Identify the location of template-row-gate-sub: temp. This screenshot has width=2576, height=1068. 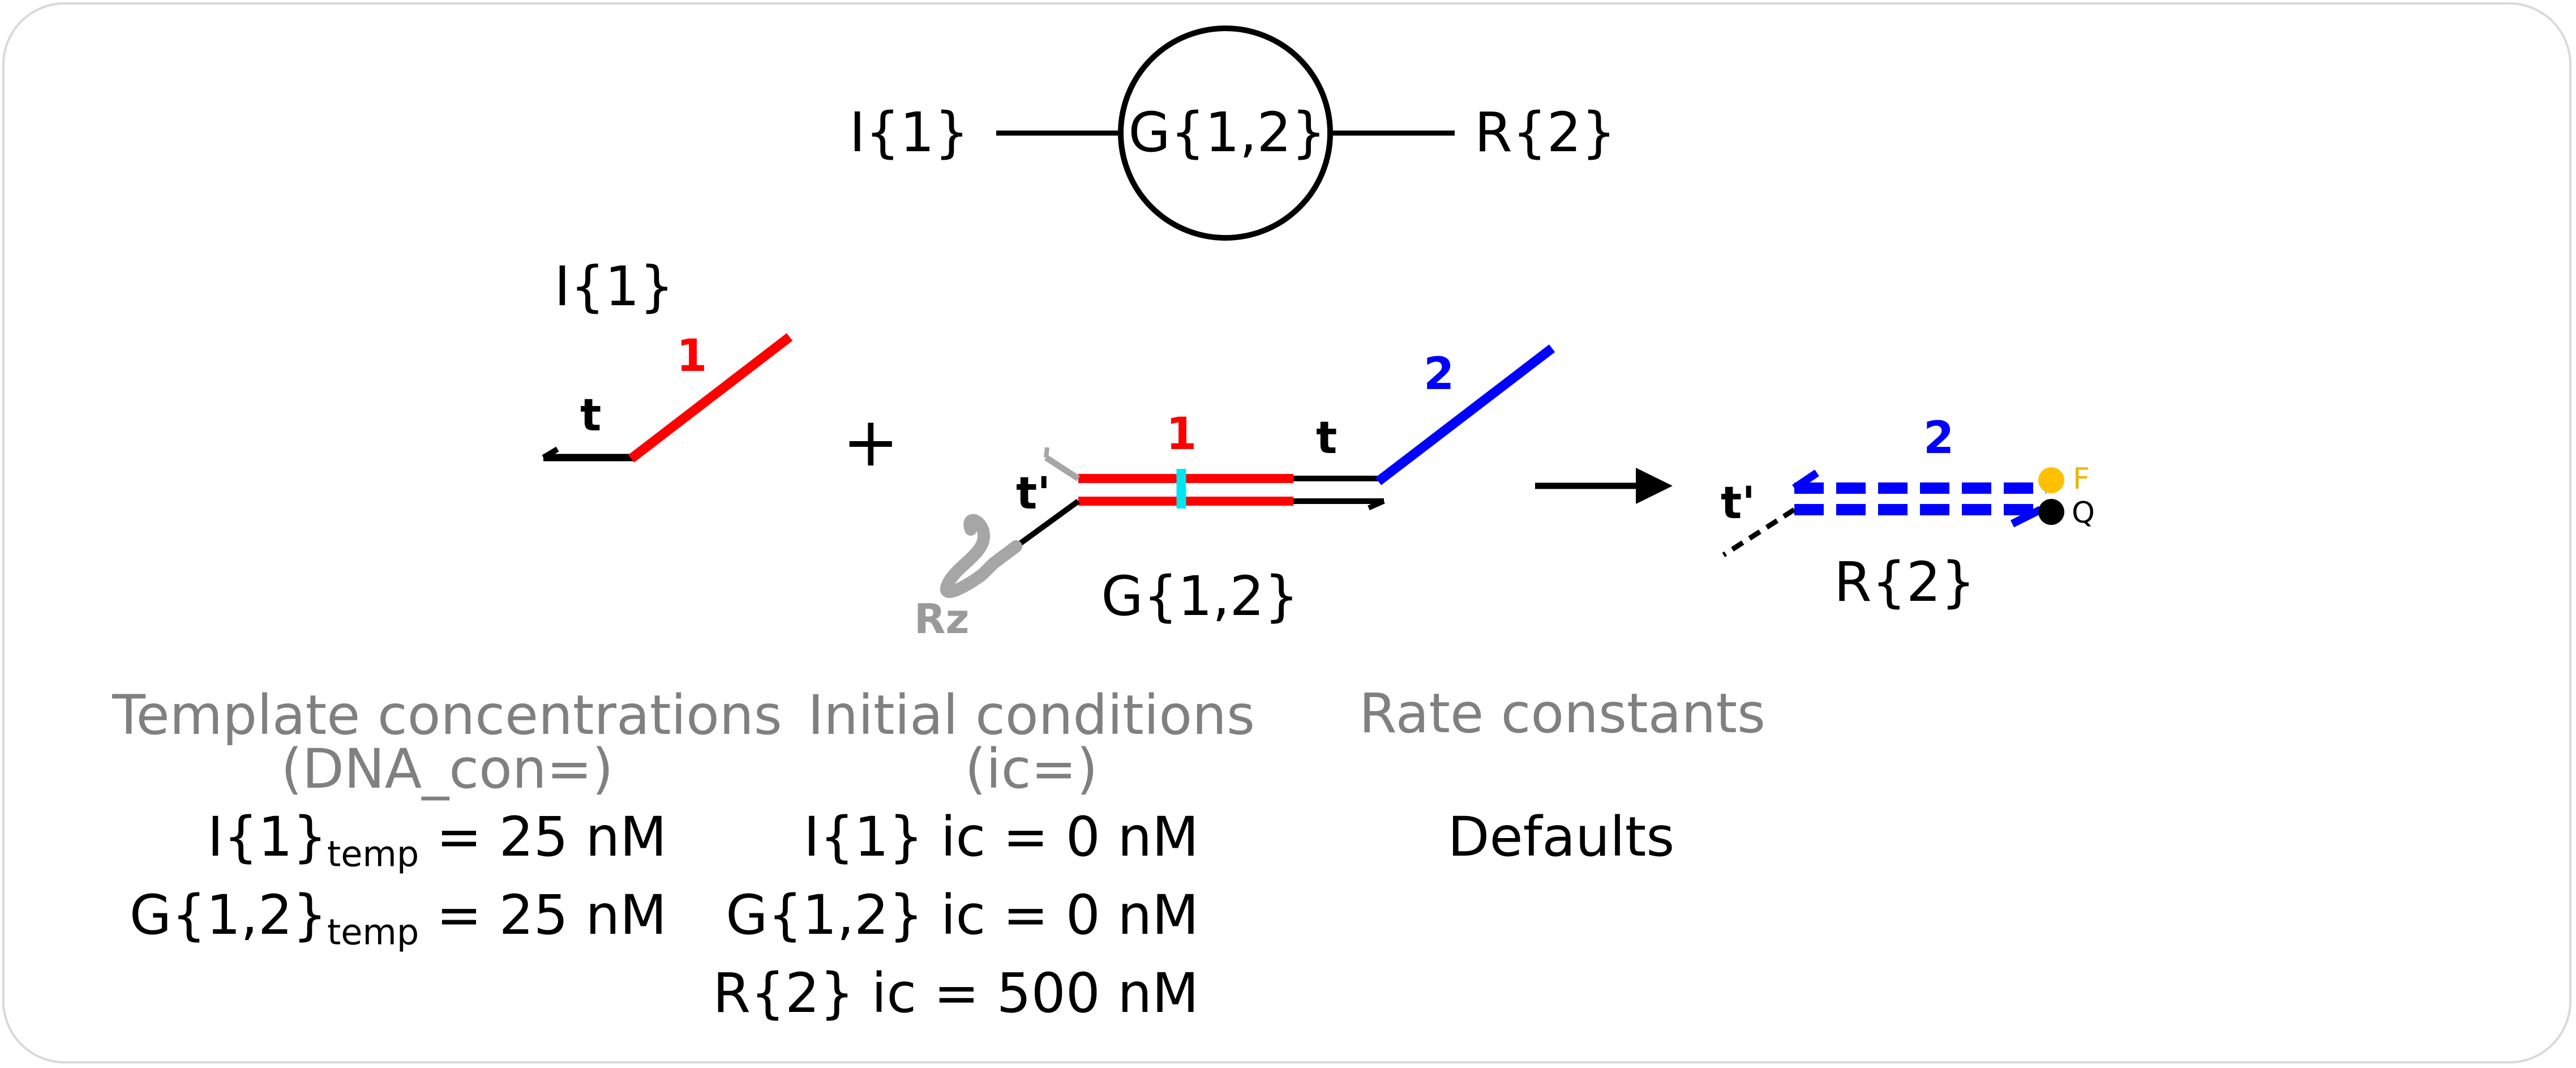
(373, 932).